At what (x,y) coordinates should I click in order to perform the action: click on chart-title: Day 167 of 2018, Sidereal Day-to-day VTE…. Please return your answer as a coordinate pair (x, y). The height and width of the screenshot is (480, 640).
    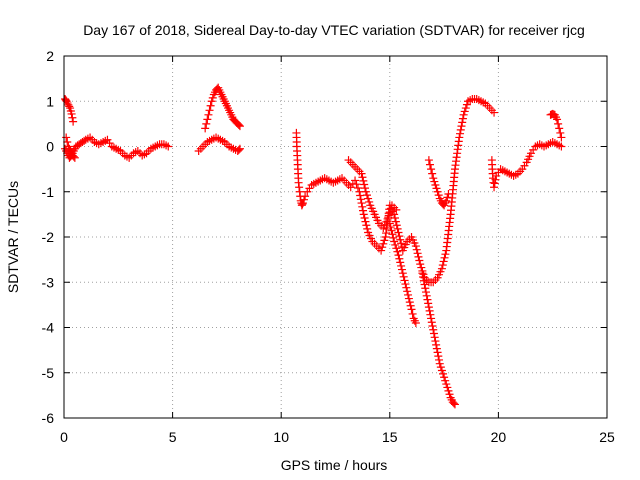
    Looking at the image, I should click on (334, 30).